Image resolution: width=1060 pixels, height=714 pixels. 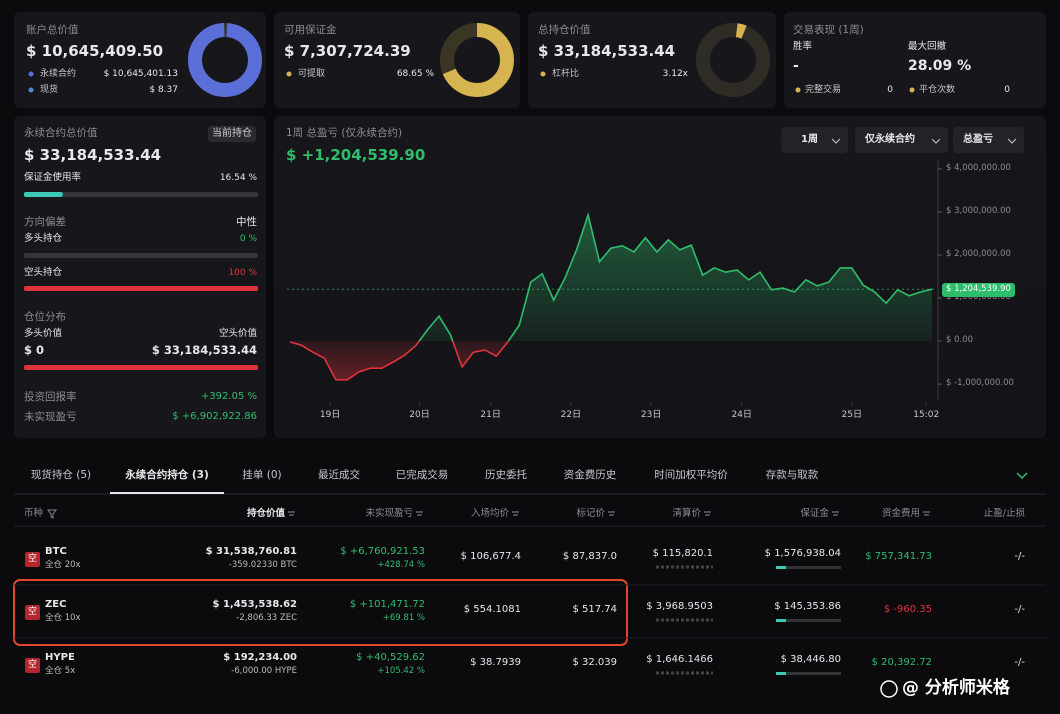 I want to click on size: -6,000.00 HYPE, so click(x=264, y=671).